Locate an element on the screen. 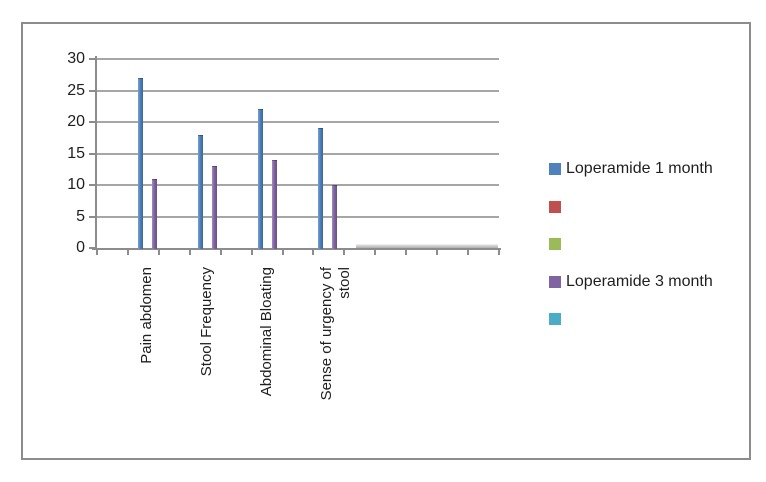 The image size is (766, 482). y-tick-label: 30 is located at coordinates (76, 58).